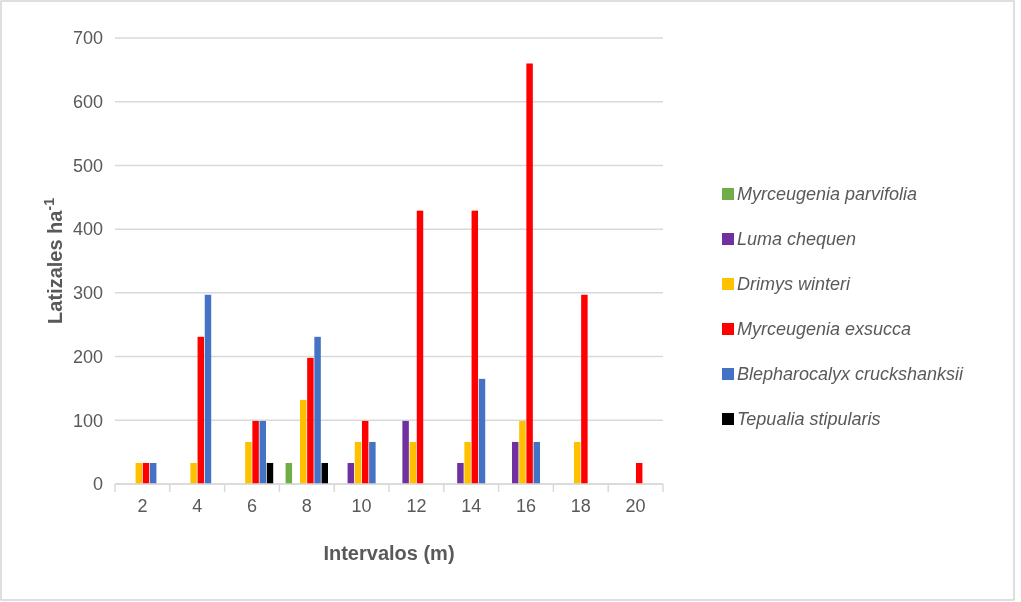  Describe the element at coordinates (389, 553) in the screenshot. I see `x-axis-title: Intervalos (m)` at that location.